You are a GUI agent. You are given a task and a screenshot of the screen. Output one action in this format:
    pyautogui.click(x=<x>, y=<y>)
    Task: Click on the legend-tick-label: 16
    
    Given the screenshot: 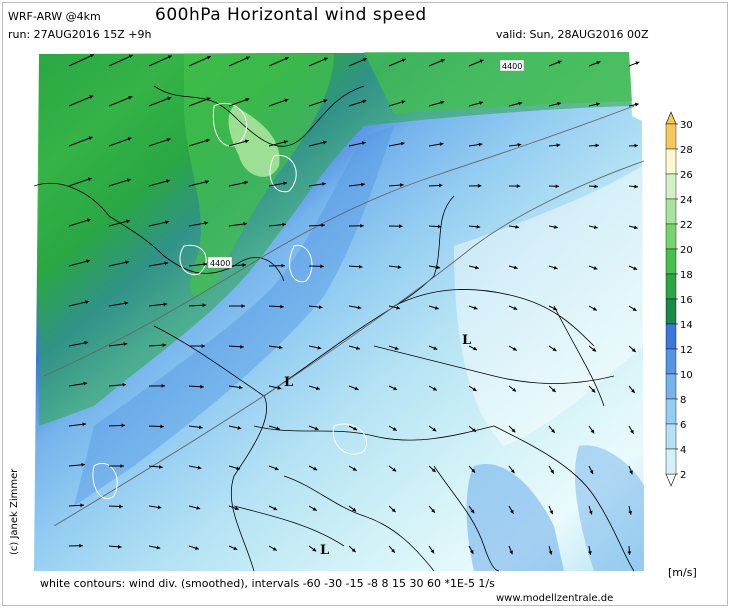 What is the action you would take?
    pyautogui.click(x=686, y=300)
    